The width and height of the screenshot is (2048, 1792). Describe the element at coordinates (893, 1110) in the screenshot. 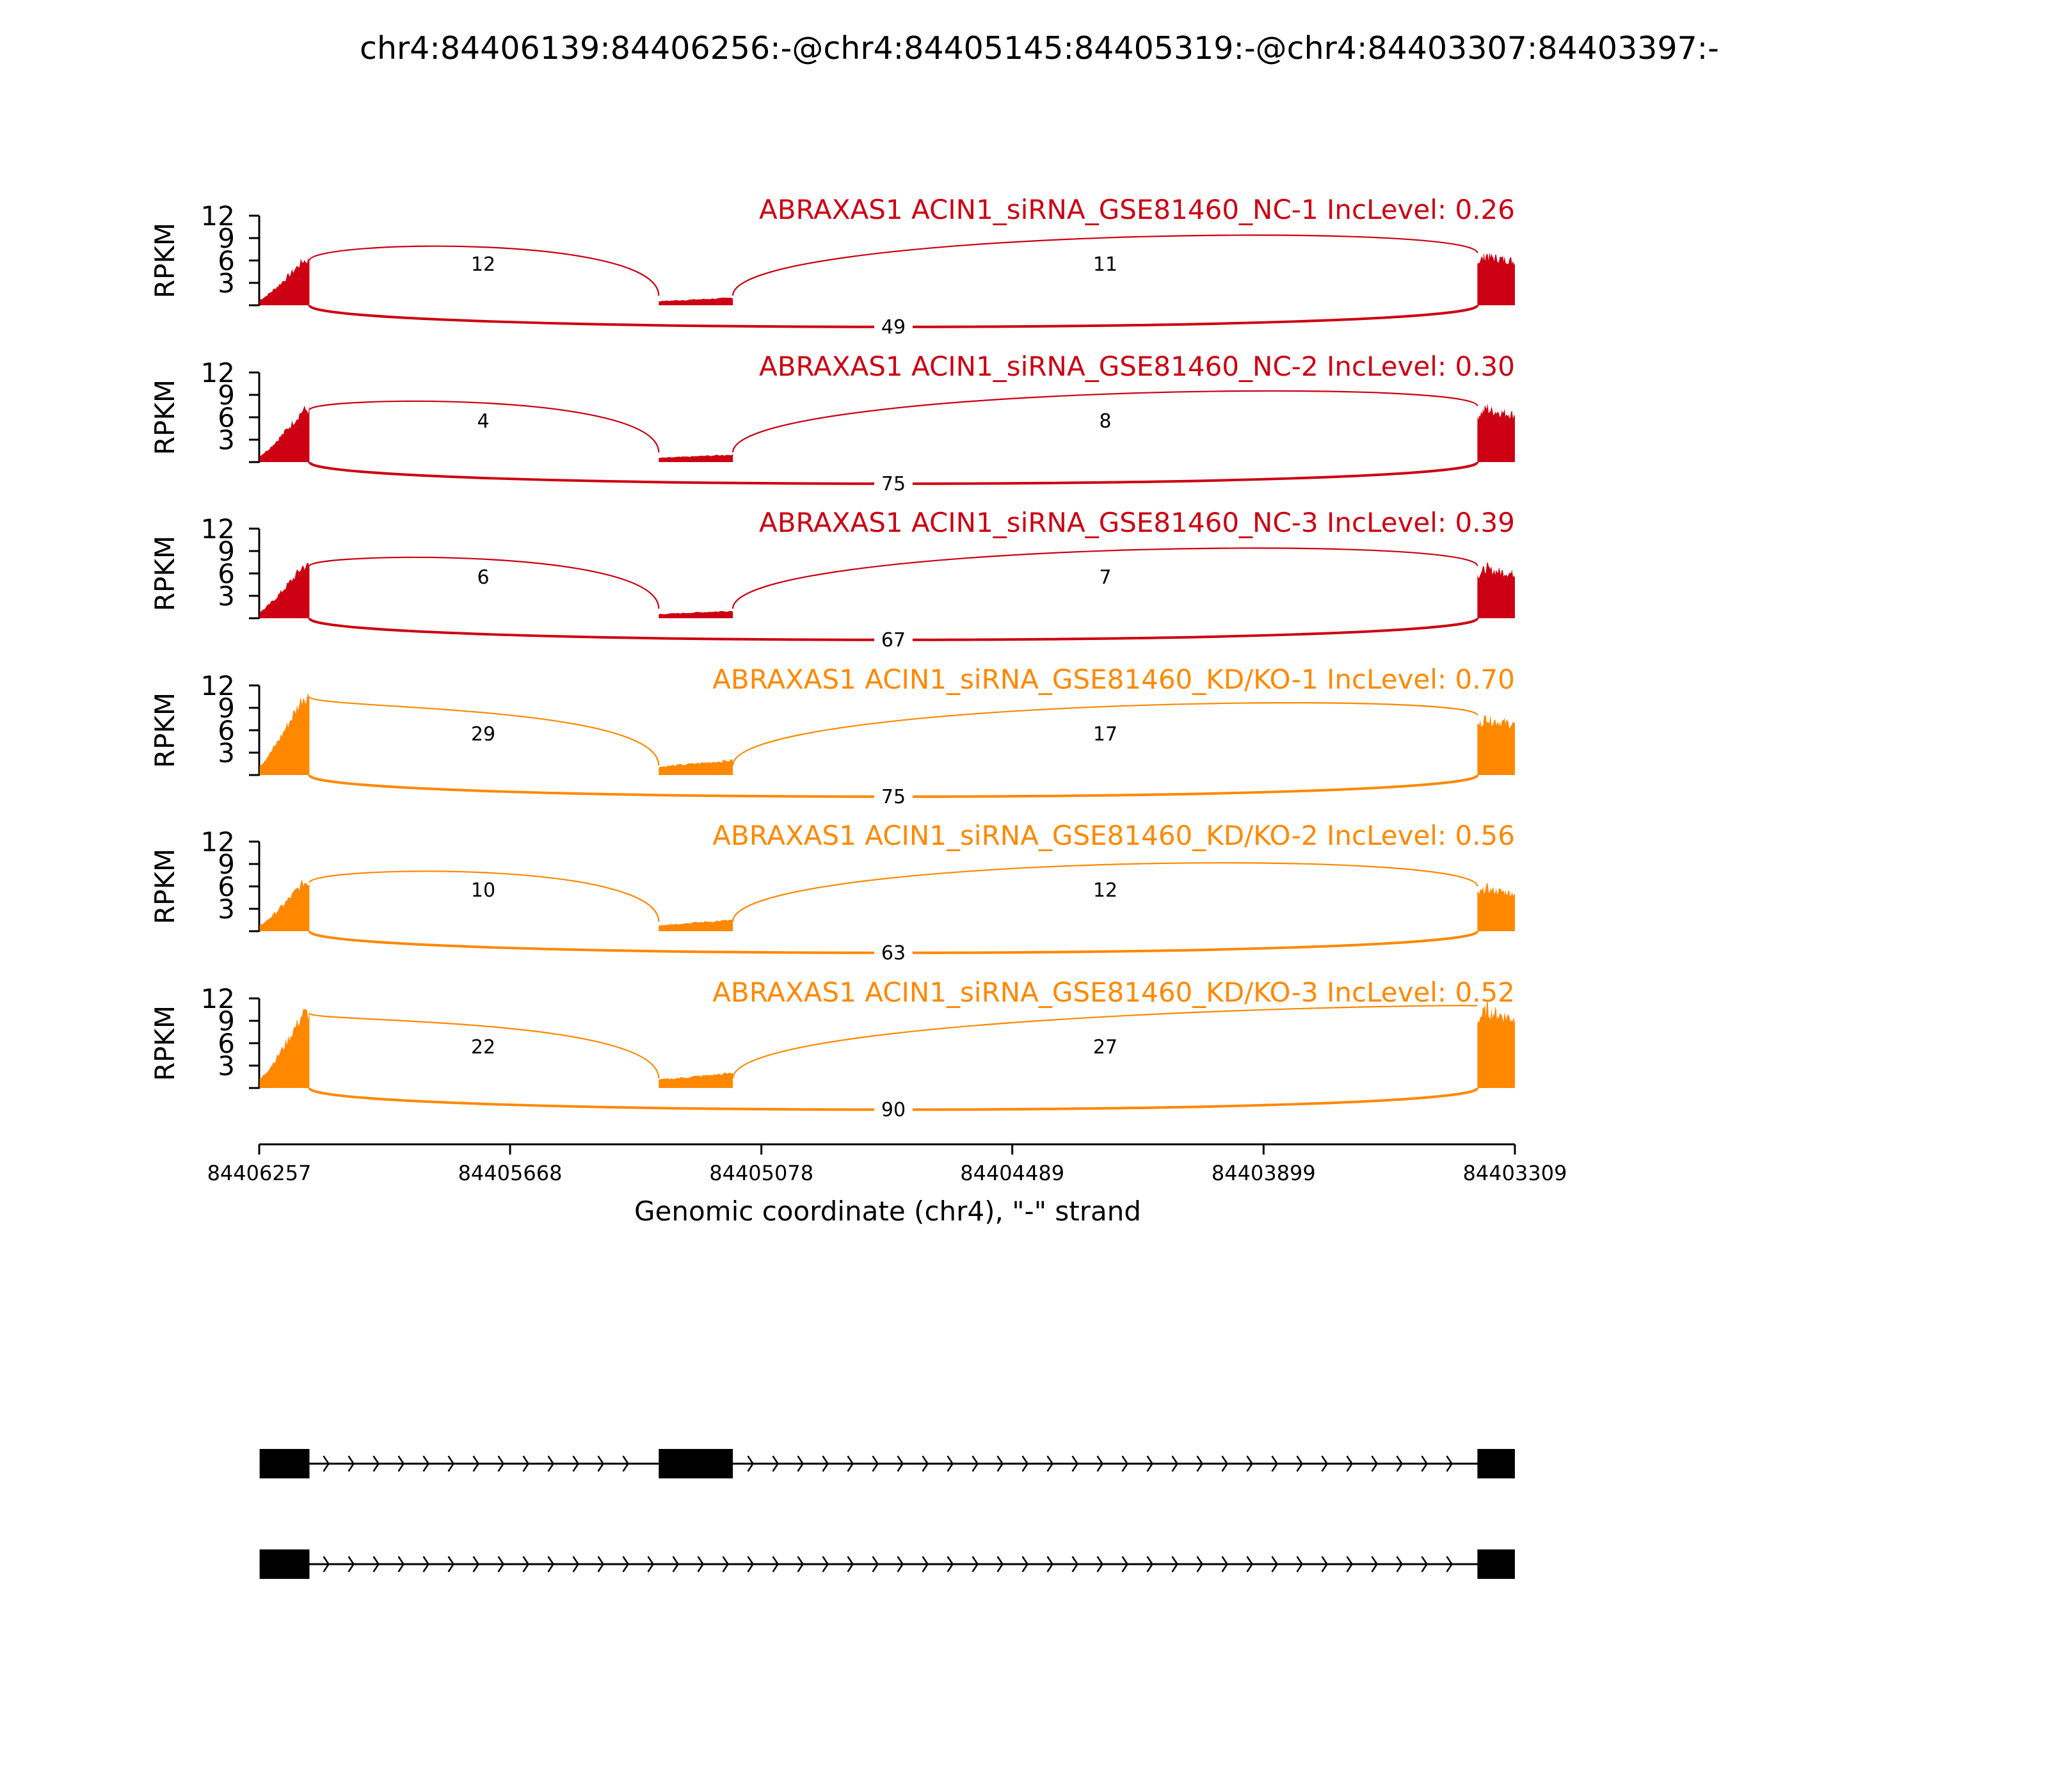

I see `junction-count-label: 90` at that location.